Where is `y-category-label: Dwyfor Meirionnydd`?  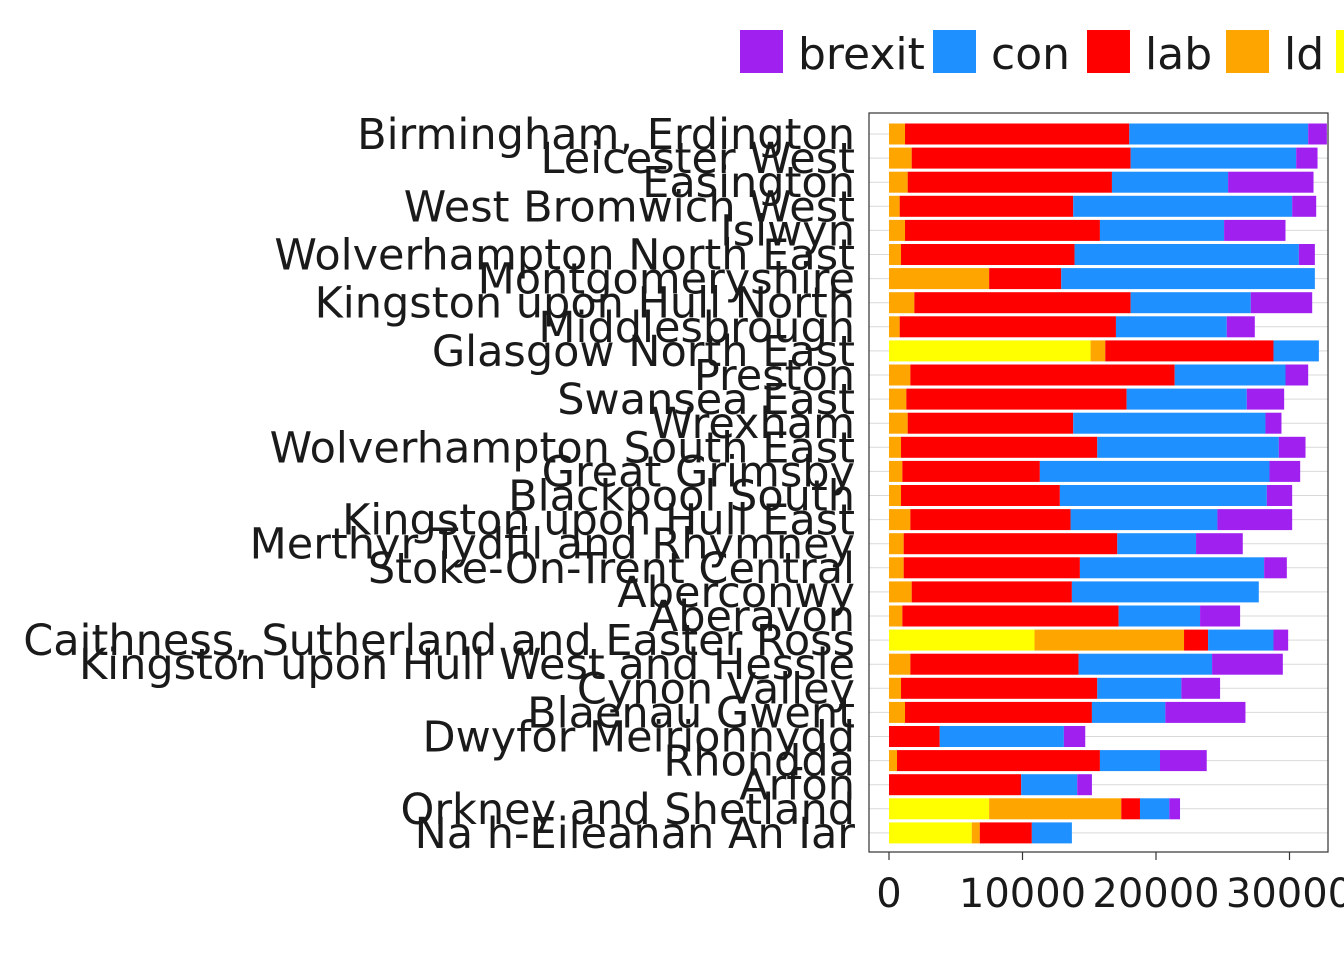 y-category-label: Dwyfor Meirionnydd is located at coordinates (639, 738).